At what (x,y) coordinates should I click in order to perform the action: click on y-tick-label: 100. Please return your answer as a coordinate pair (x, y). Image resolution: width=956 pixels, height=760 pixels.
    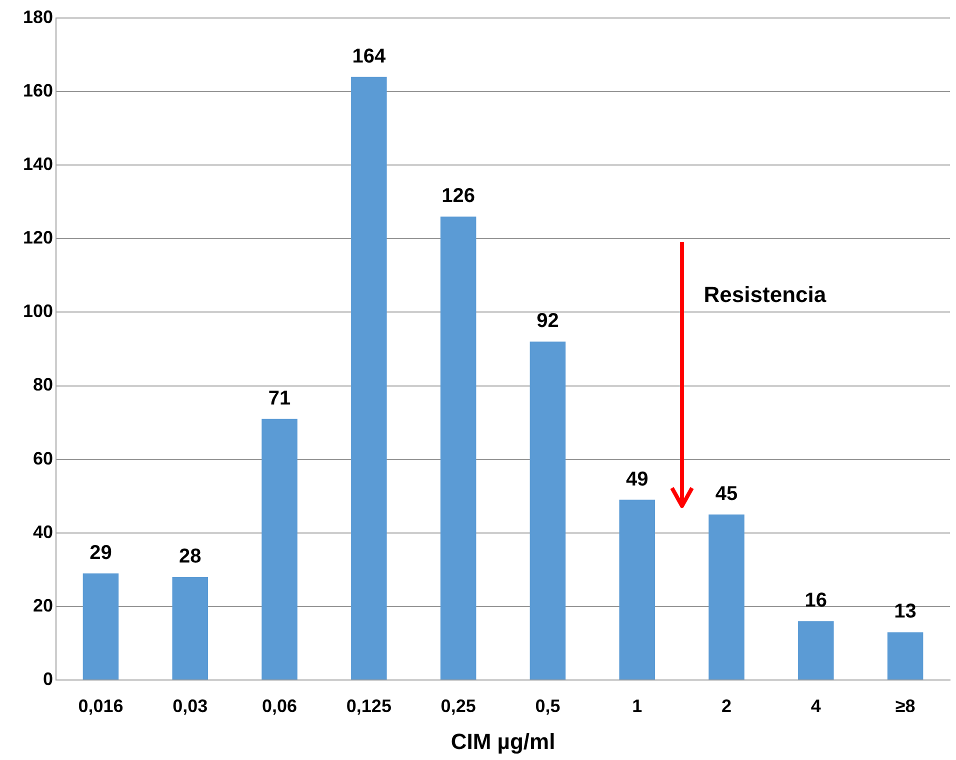
    Looking at the image, I should click on (38, 311).